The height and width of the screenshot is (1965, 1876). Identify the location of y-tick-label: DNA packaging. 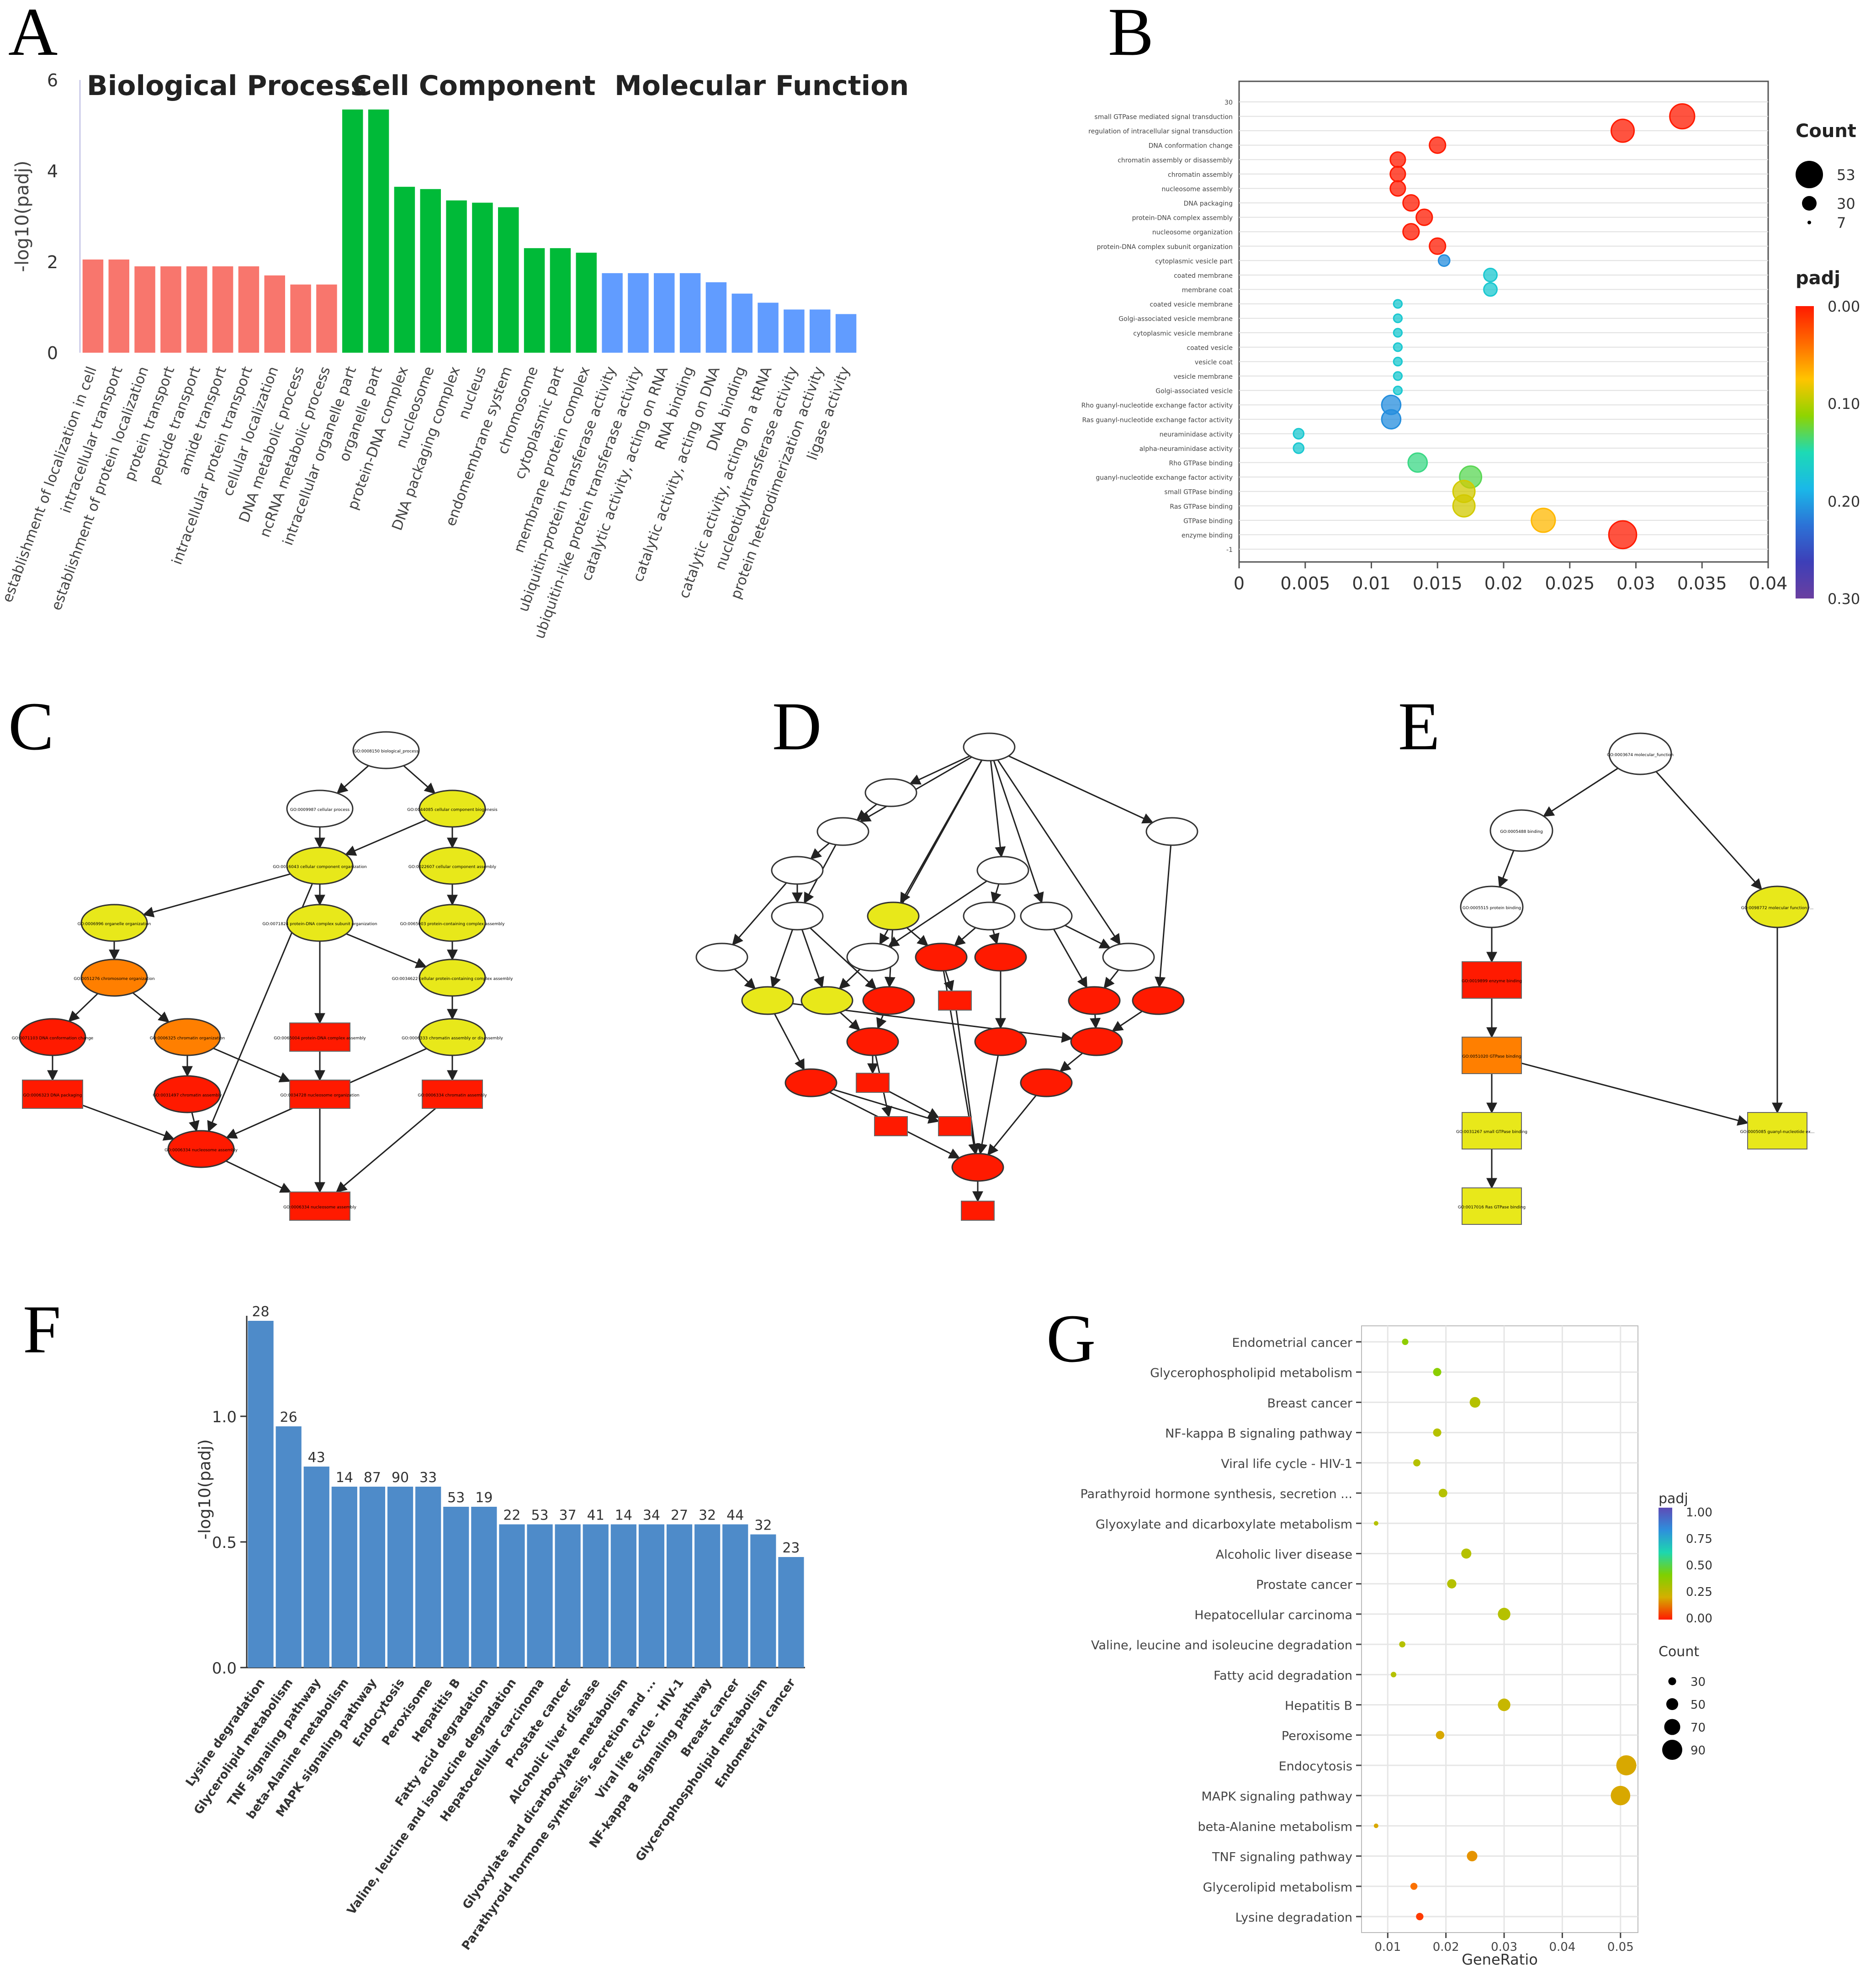
(1208, 203).